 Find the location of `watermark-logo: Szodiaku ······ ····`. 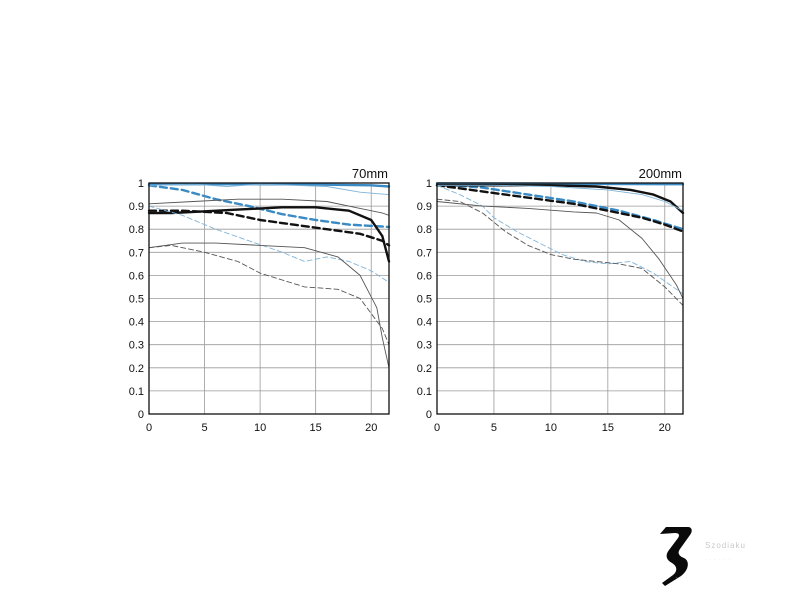

watermark-logo: Szodiaku ······ ···· is located at coordinates (703, 556).